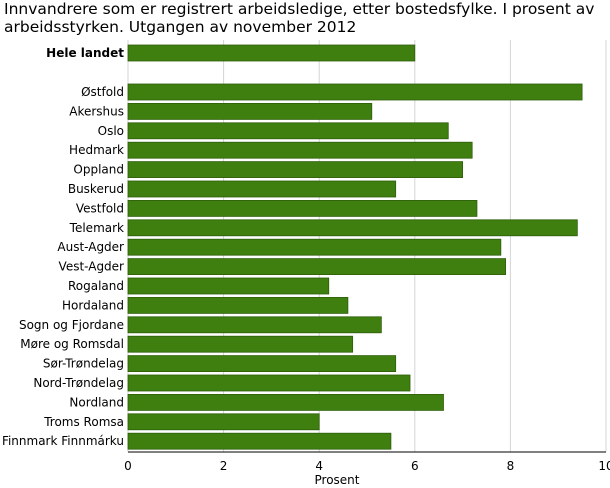  Describe the element at coordinates (98, 170) in the screenshot. I see `category-label: Oppland` at that location.